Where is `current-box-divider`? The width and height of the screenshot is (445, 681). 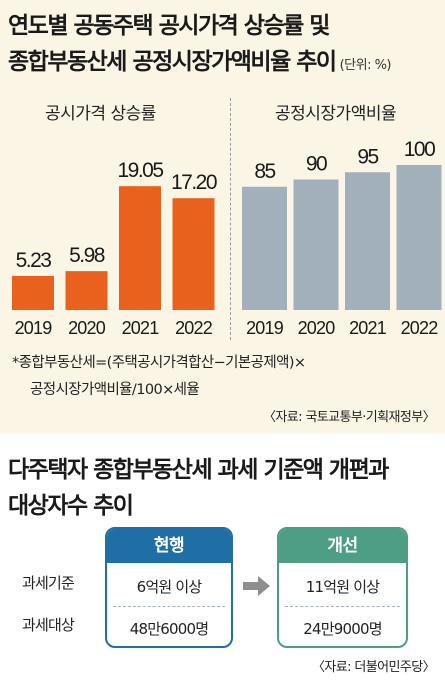
current-box-divider is located at coordinates (169, 606).